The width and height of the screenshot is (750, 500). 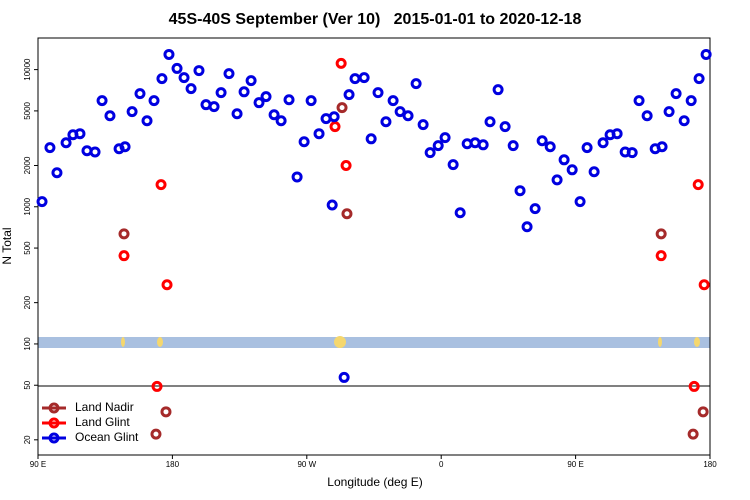 I want to click on legend-label: Land Nadir, so click(x=104, y=407).